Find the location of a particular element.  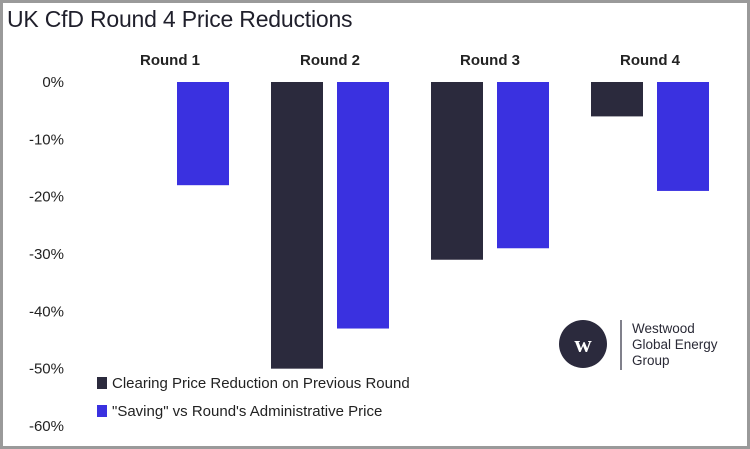

category-label: Round 4 is located at coordinates (650, 60).